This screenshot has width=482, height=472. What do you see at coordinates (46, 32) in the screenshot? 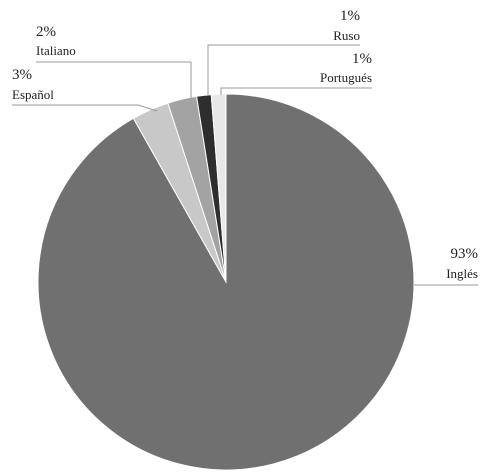
I see `data-label-pct-italiano: 2%` at bounding box center [46, 32].